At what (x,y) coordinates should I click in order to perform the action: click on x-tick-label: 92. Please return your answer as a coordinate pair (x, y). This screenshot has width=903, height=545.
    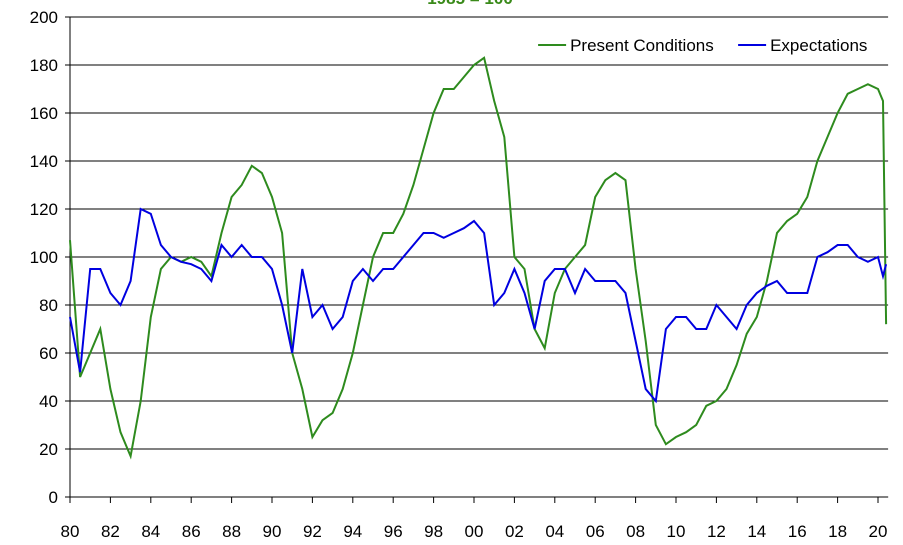
    Looking at the image, I should click on (312, 531).